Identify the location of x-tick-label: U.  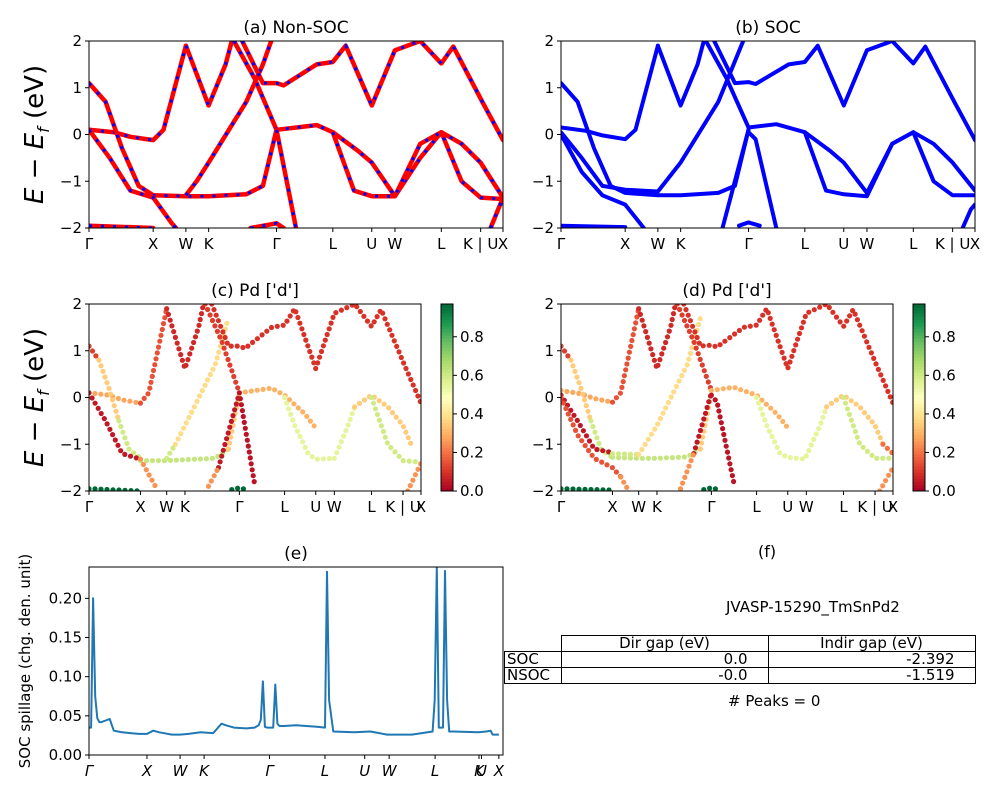
(481, 771).